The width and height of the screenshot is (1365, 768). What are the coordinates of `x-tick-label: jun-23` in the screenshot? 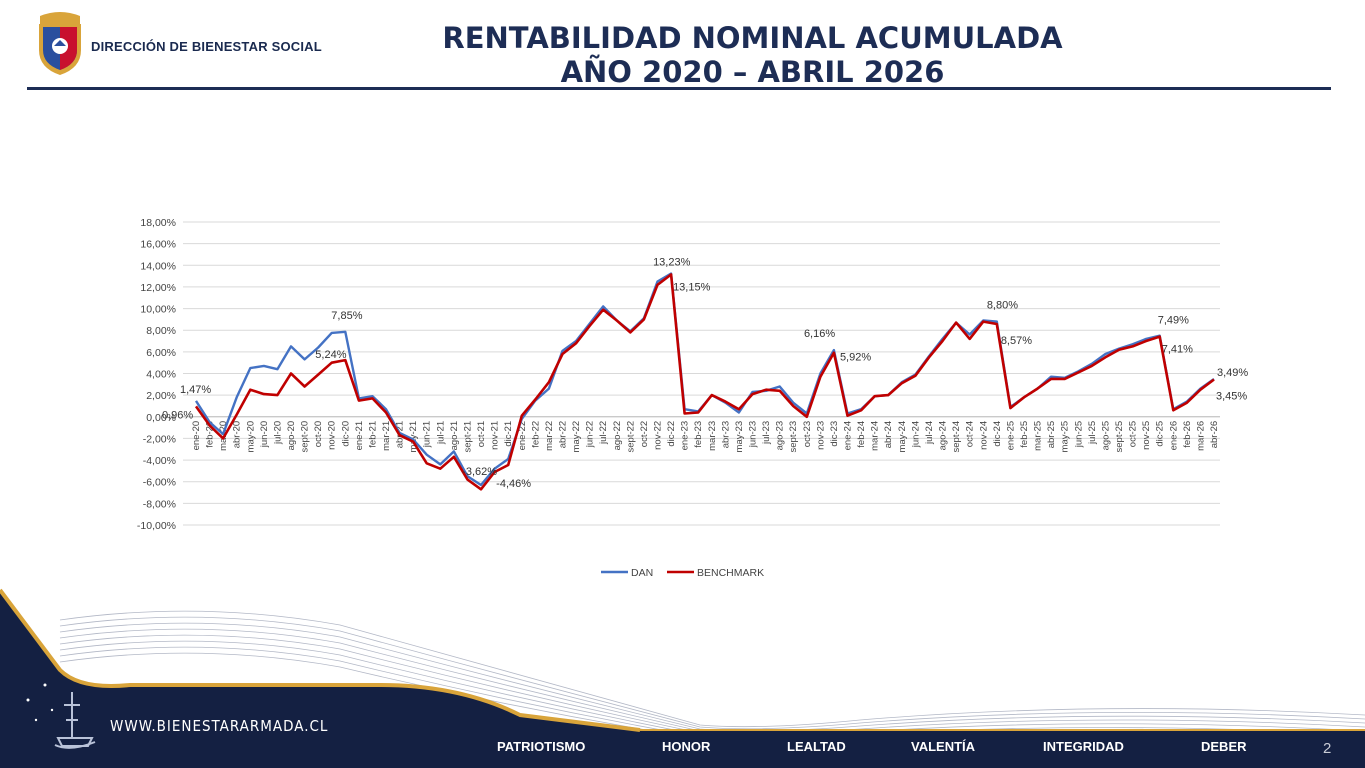 It's located at (753, 434).